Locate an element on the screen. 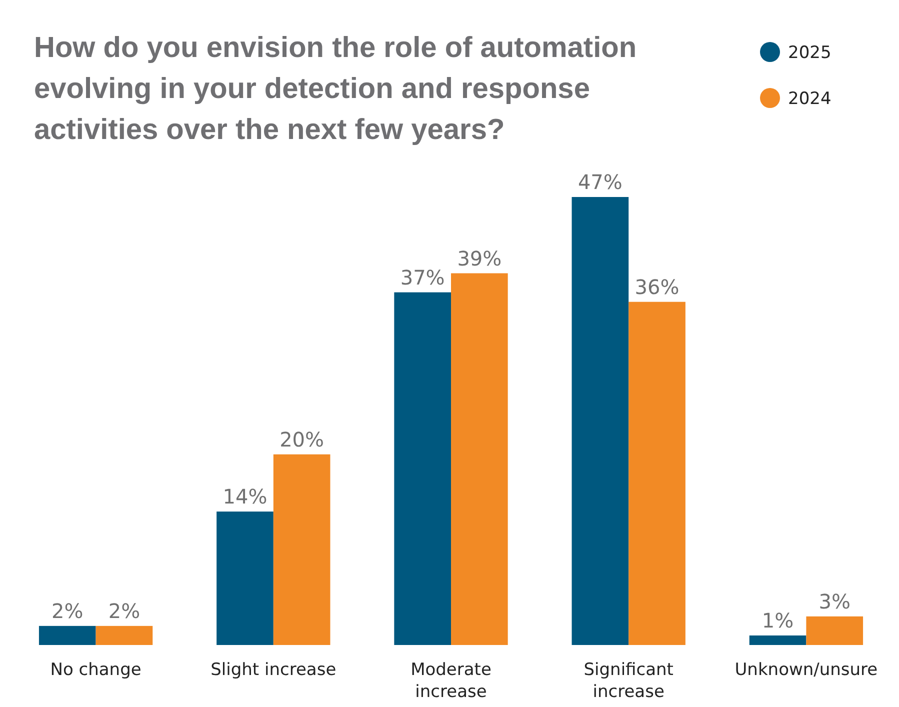 This screenshot has width=899, height=707. x-tick-label: Significant increase is located at coordinates (629, 681).